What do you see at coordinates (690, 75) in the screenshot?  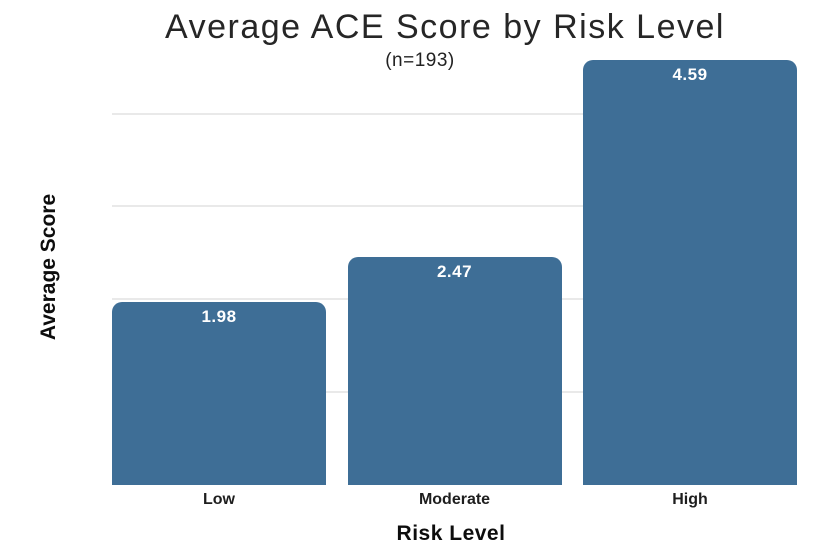 I see `bar-value-label: 4.59` at bounding box center [690, 75].